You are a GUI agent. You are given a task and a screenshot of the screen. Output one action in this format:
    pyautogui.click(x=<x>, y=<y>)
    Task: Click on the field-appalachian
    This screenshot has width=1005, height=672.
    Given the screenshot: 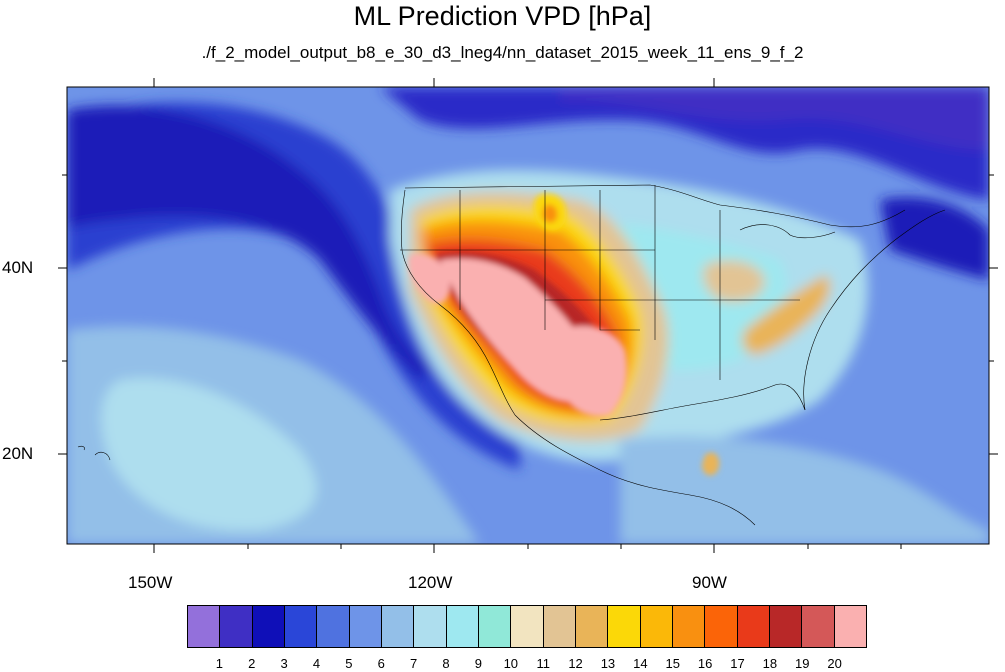 What is the action you would take?
    pyautogui.click(x=786, y=315)
    